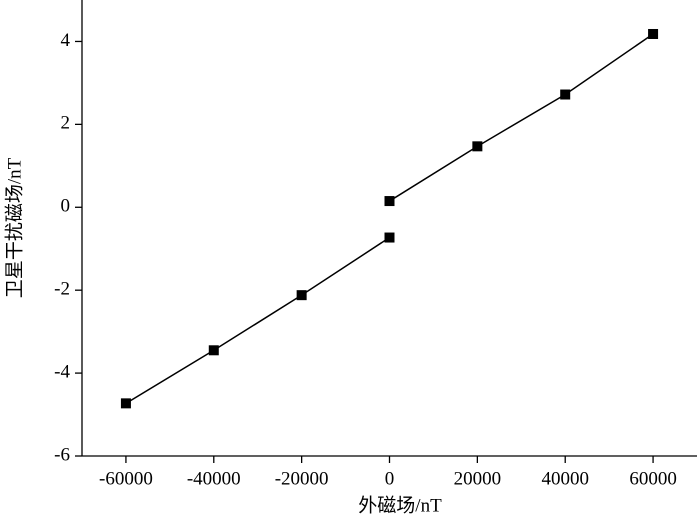 The image size is (700, 525). Describe the element at coordinates (66, 123) in the screenshot. I see `y-tick-label: 2` at that location.